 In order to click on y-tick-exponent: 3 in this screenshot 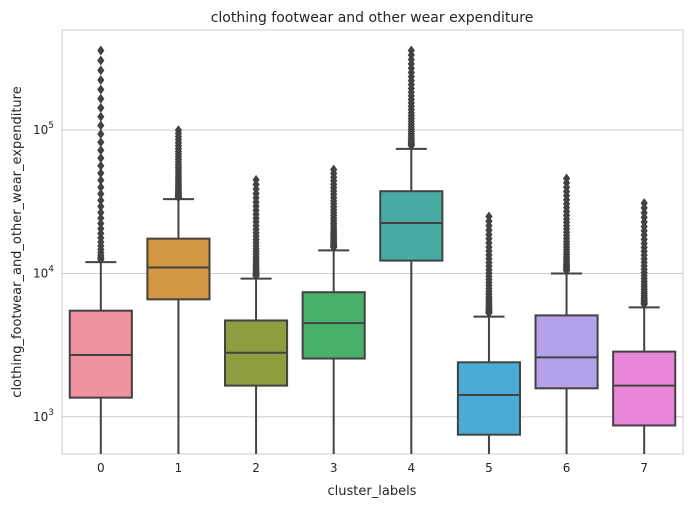, I will do `click(51, 413)`.